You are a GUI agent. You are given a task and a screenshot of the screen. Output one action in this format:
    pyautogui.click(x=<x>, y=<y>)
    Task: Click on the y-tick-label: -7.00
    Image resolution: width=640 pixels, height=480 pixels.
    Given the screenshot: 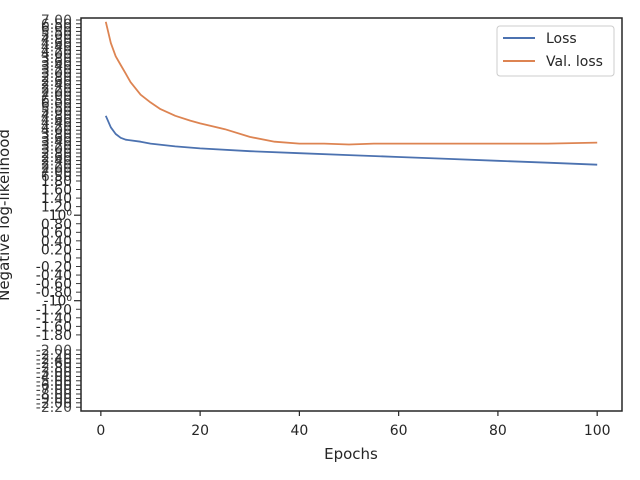 What is the action you would take?
    pyautogui.click(x=54, y=391)
    